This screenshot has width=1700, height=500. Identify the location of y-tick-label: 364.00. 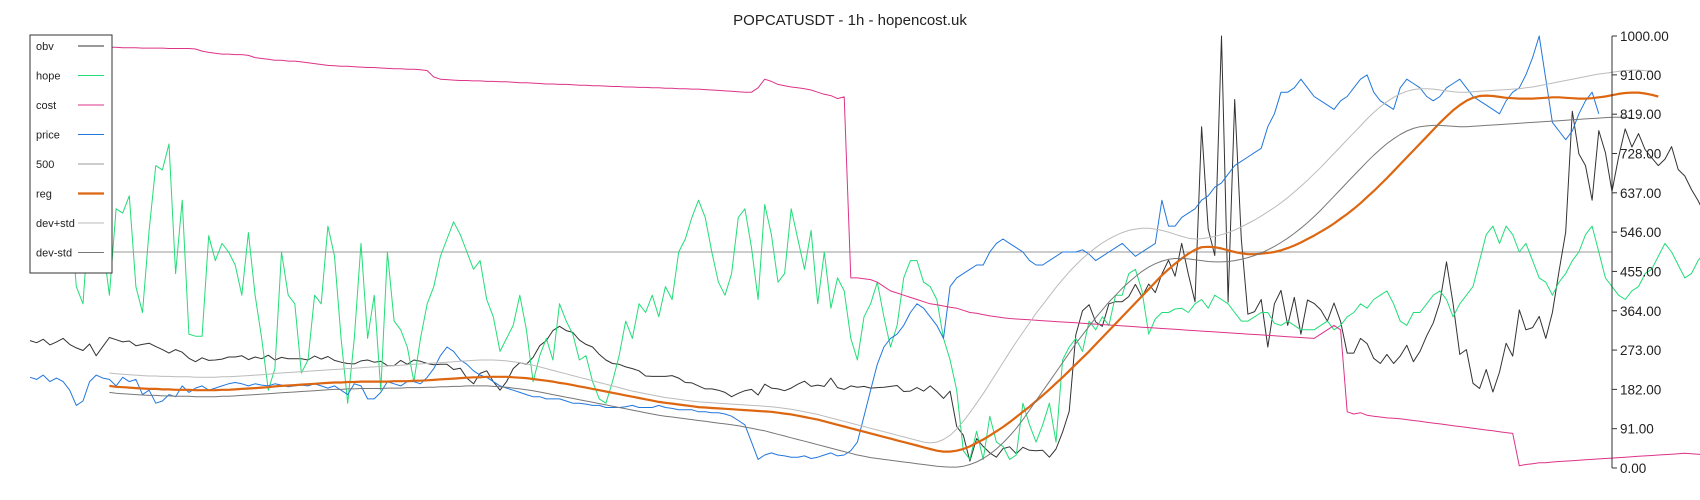
(1640, 311).